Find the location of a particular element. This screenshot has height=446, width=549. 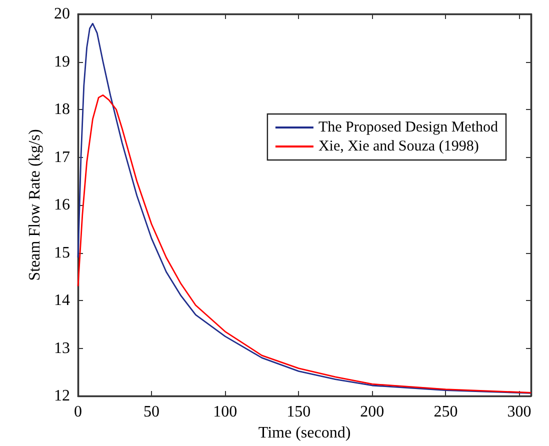

x-tick-label: 100 is located at coordinates (225, 412).